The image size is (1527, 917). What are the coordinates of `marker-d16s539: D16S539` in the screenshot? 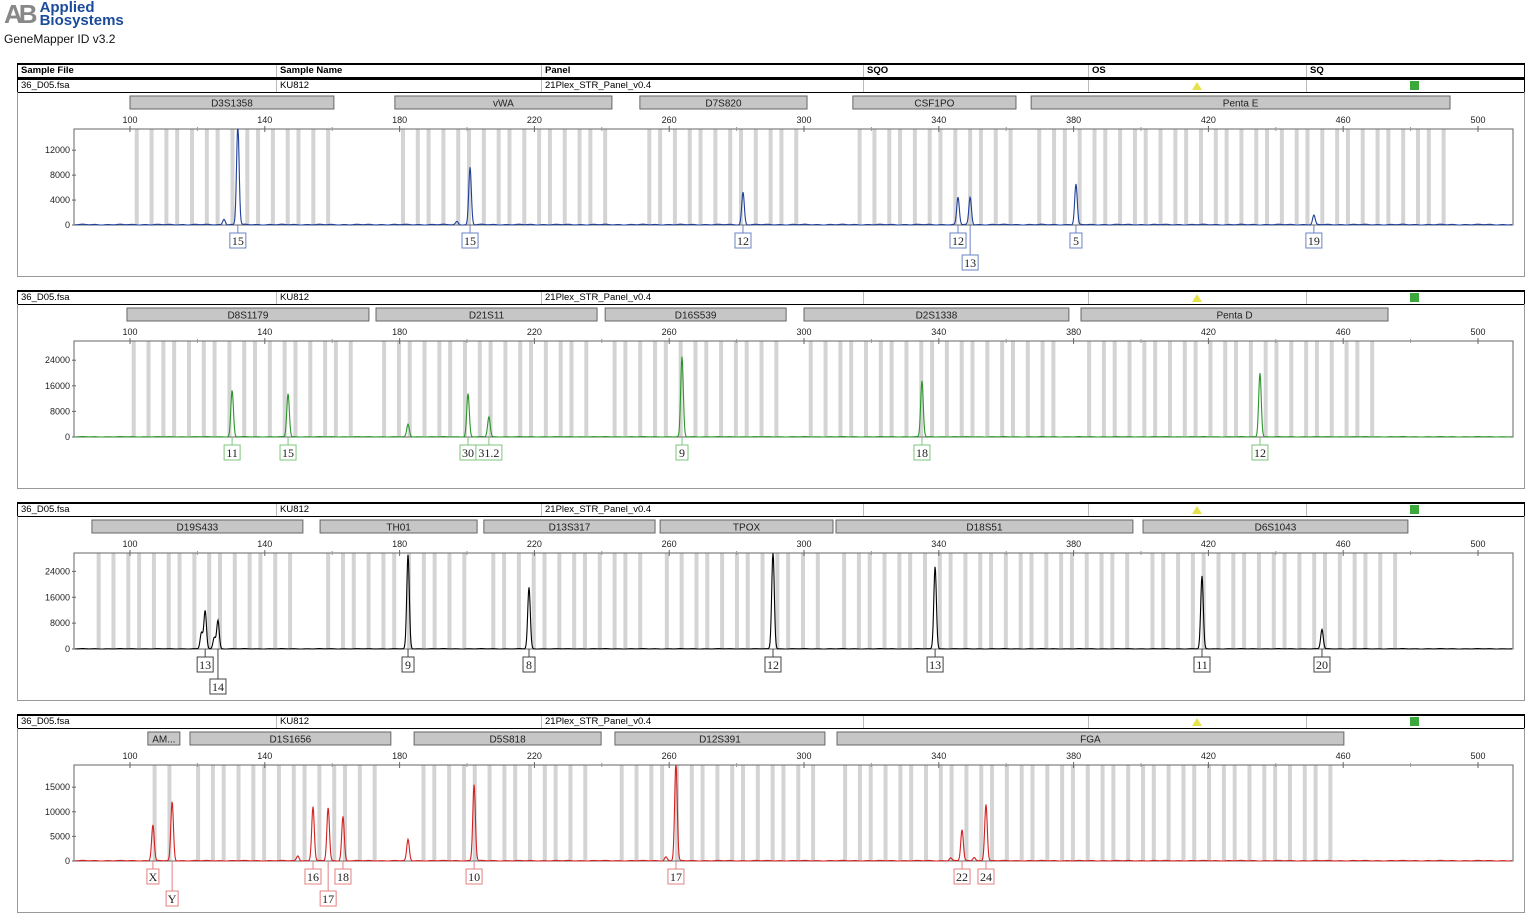 It's located at (695, 314).